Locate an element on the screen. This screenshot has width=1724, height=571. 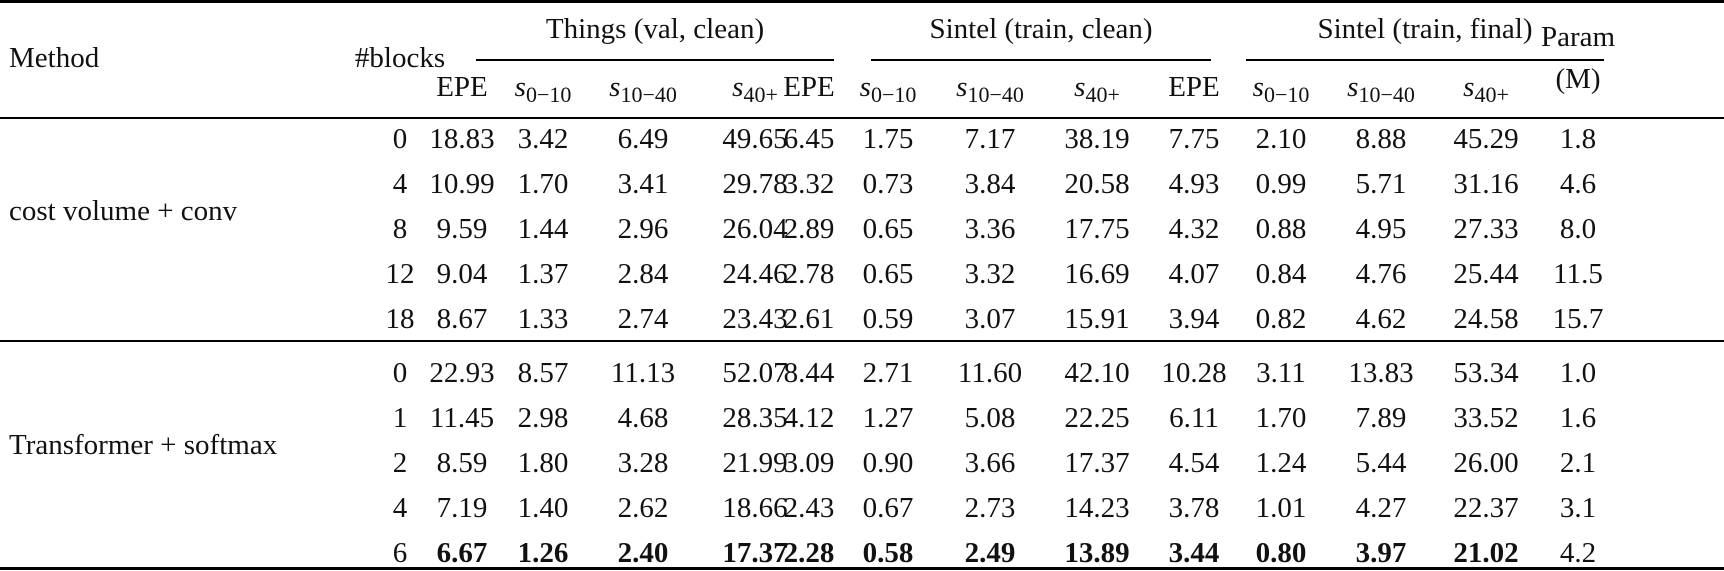
metric-things: 18.83 is located at coordinates (462, 139).